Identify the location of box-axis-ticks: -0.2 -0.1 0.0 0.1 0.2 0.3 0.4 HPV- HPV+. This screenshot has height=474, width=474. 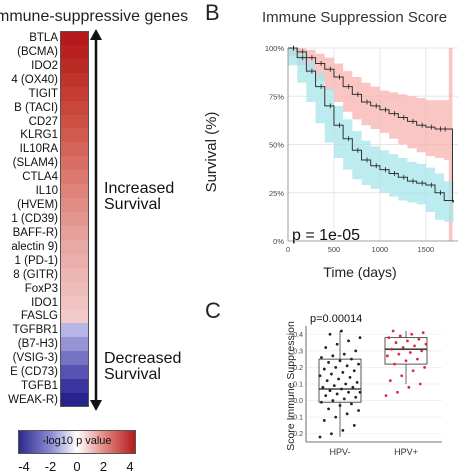
(366, 391).